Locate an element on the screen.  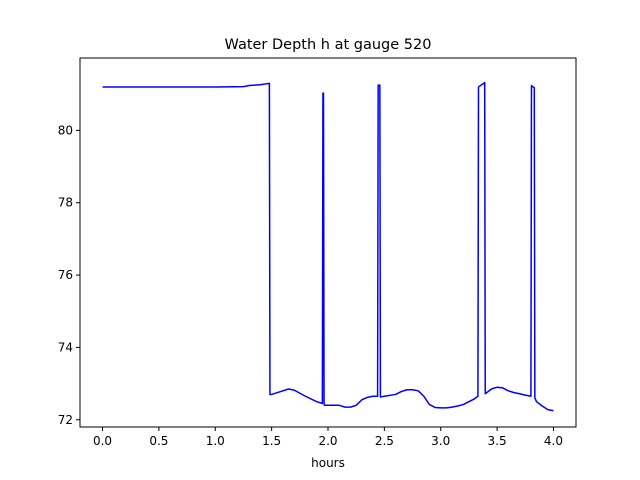
y-tick-label: 78 is located at coordinates (65, 203).